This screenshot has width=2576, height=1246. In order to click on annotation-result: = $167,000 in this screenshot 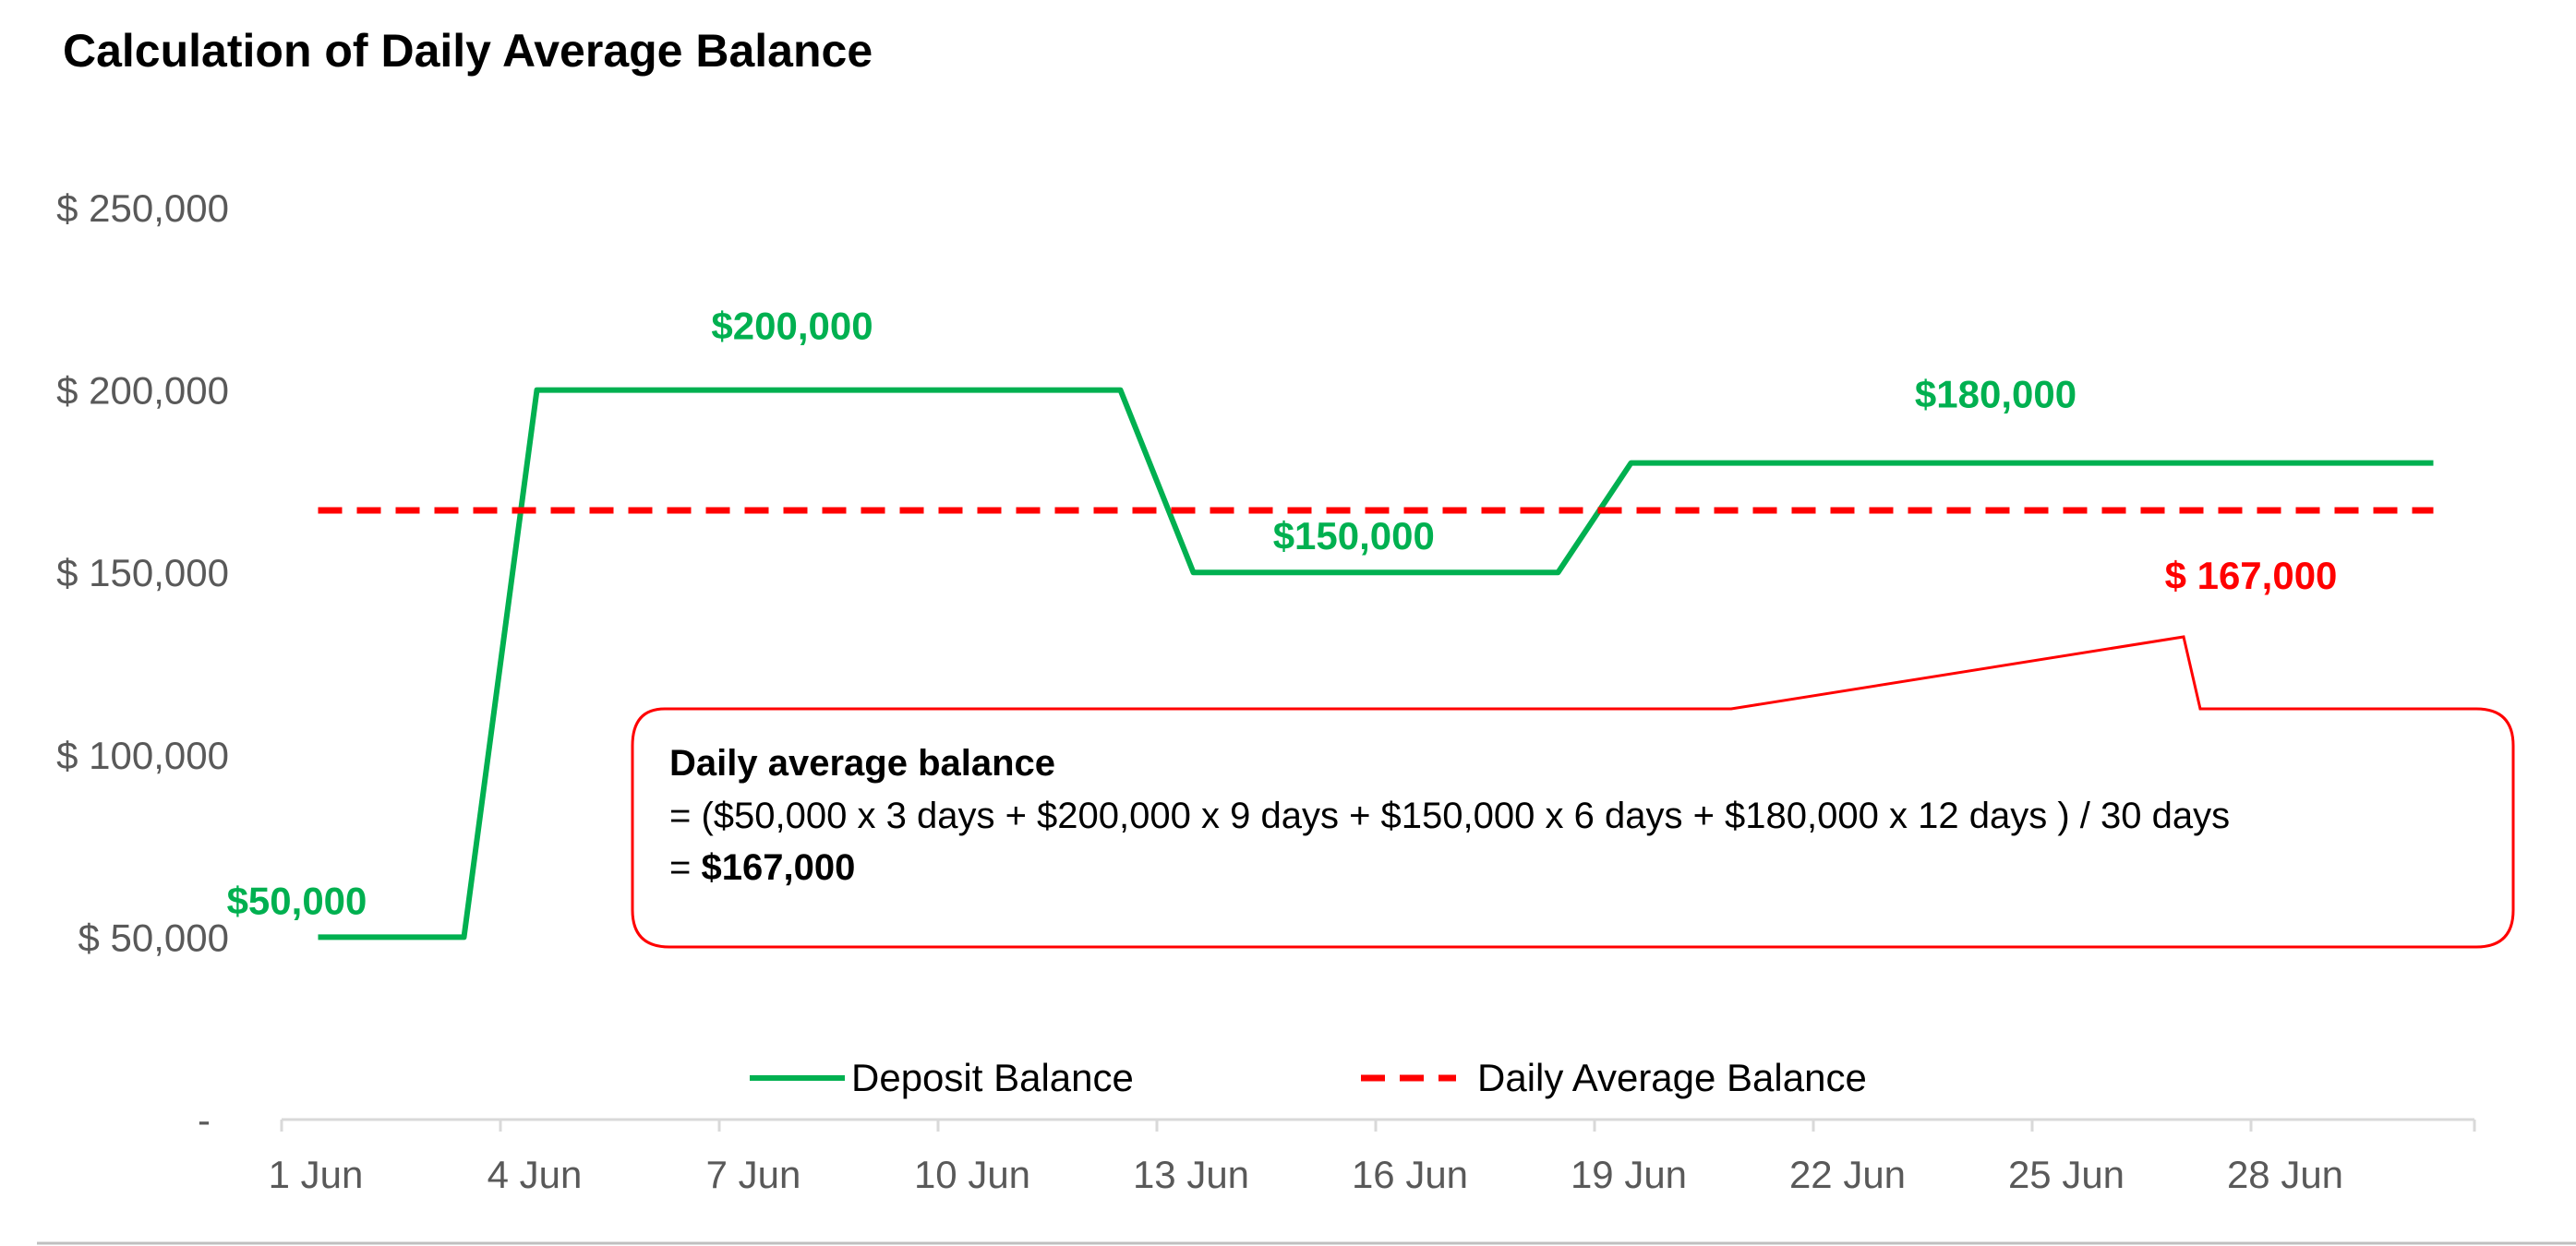, I will do `click(762, 868)`.